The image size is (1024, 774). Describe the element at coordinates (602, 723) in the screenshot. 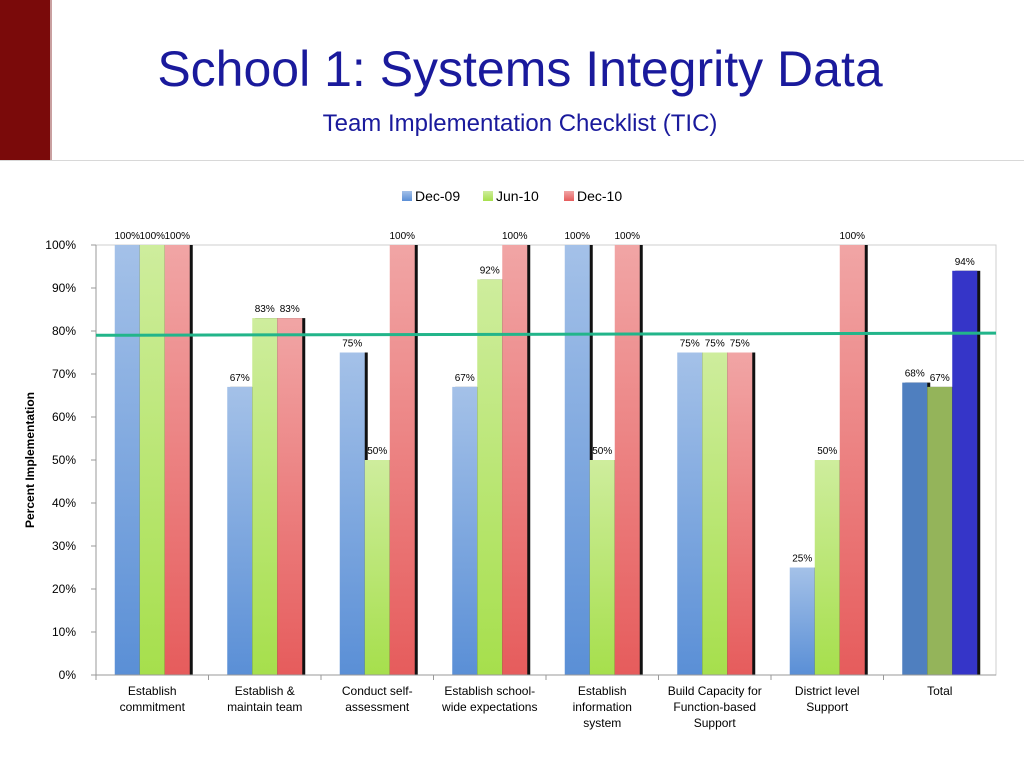

I see `x-category-label: system` at that location.